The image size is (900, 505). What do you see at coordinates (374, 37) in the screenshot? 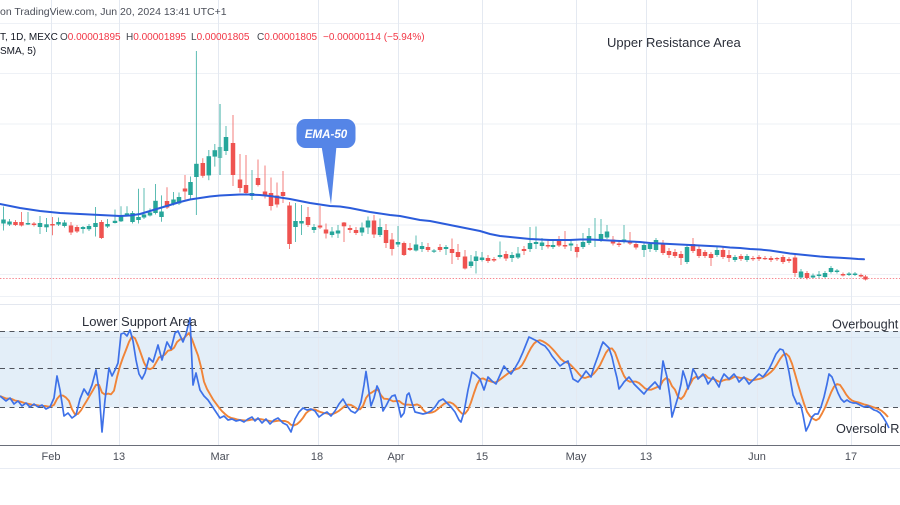
I see `svg-text: −0.00000114 (−5.94%)` at bounding box center [374, 37].